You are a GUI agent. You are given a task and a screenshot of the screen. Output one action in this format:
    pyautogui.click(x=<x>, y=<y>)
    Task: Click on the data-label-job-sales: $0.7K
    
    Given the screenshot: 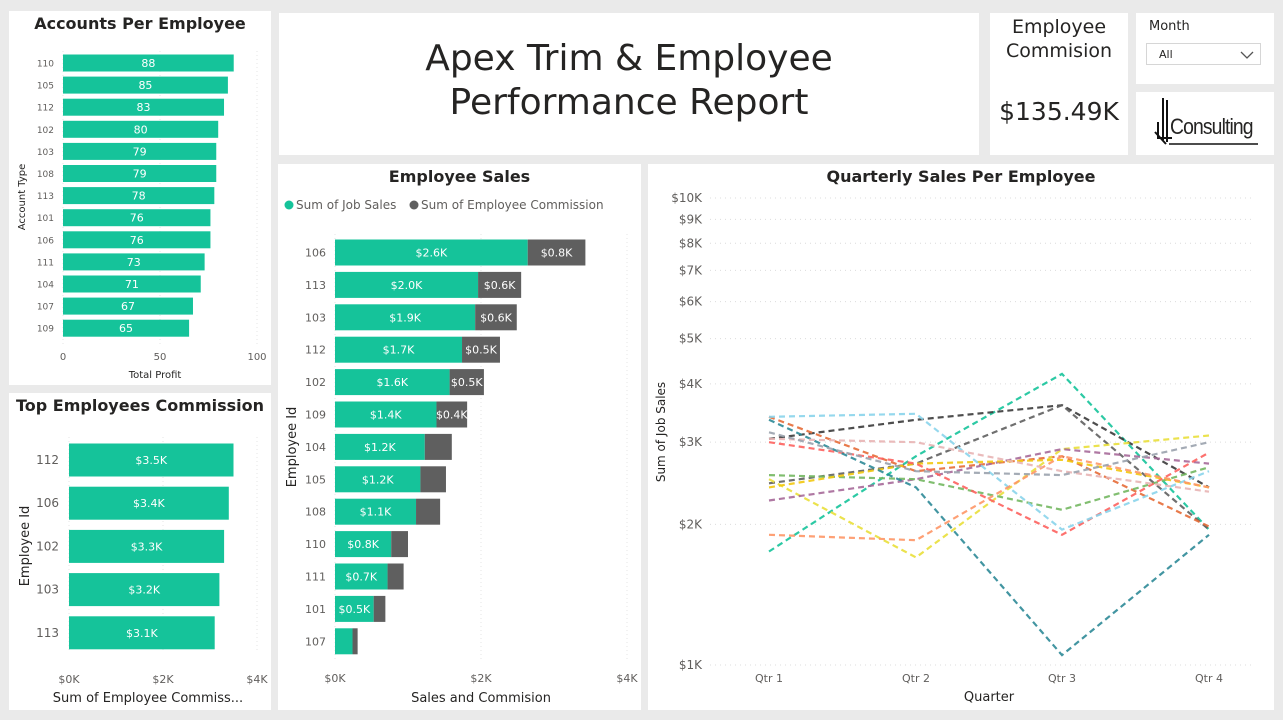 What is the action you would take?
    pyautogui.click(x=361, y=577)
    